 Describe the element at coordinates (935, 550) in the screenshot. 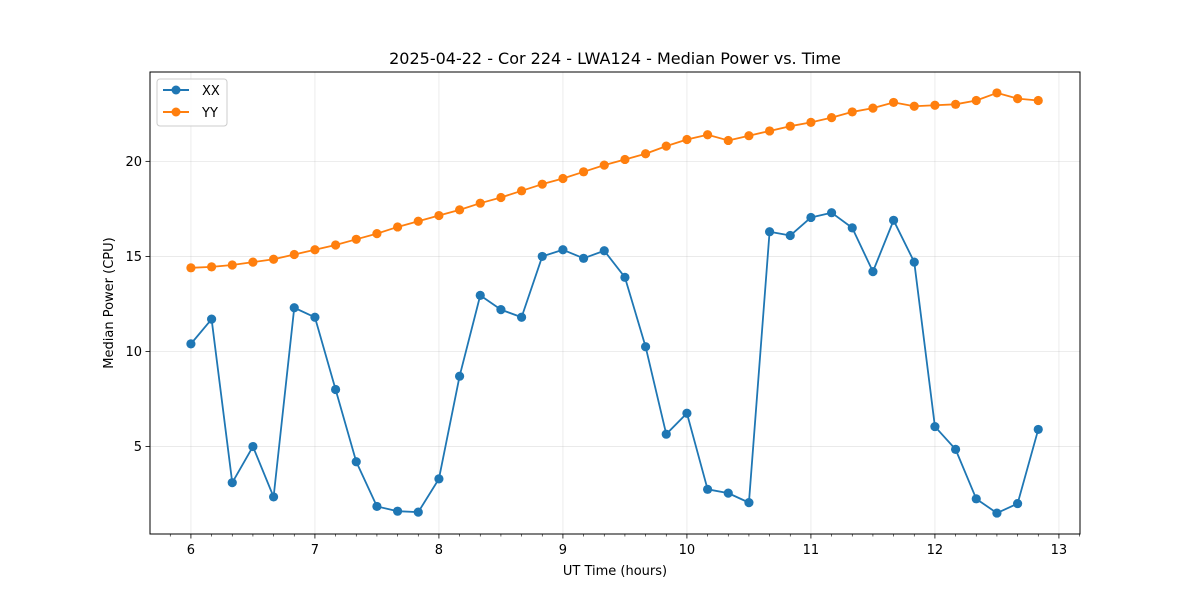

I see `x-tick-label: 12` at that location.